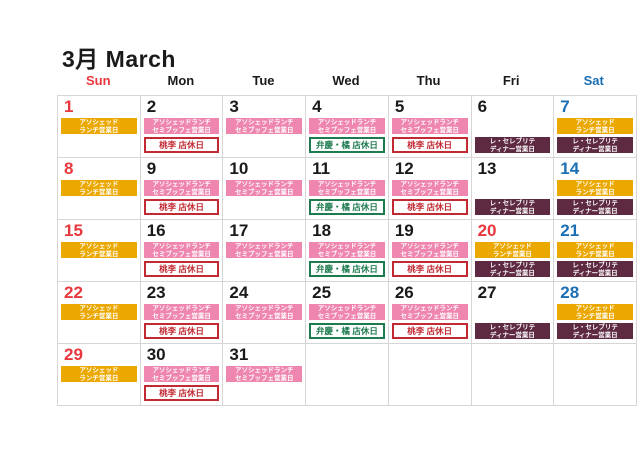  What do you see at coordinates (181, 374) in the screenshot?
I see `day-cell-30: 30 アソシェッドランチ セミブッフェ営業日 桃李 店休日` at bounding box center [181, 374].